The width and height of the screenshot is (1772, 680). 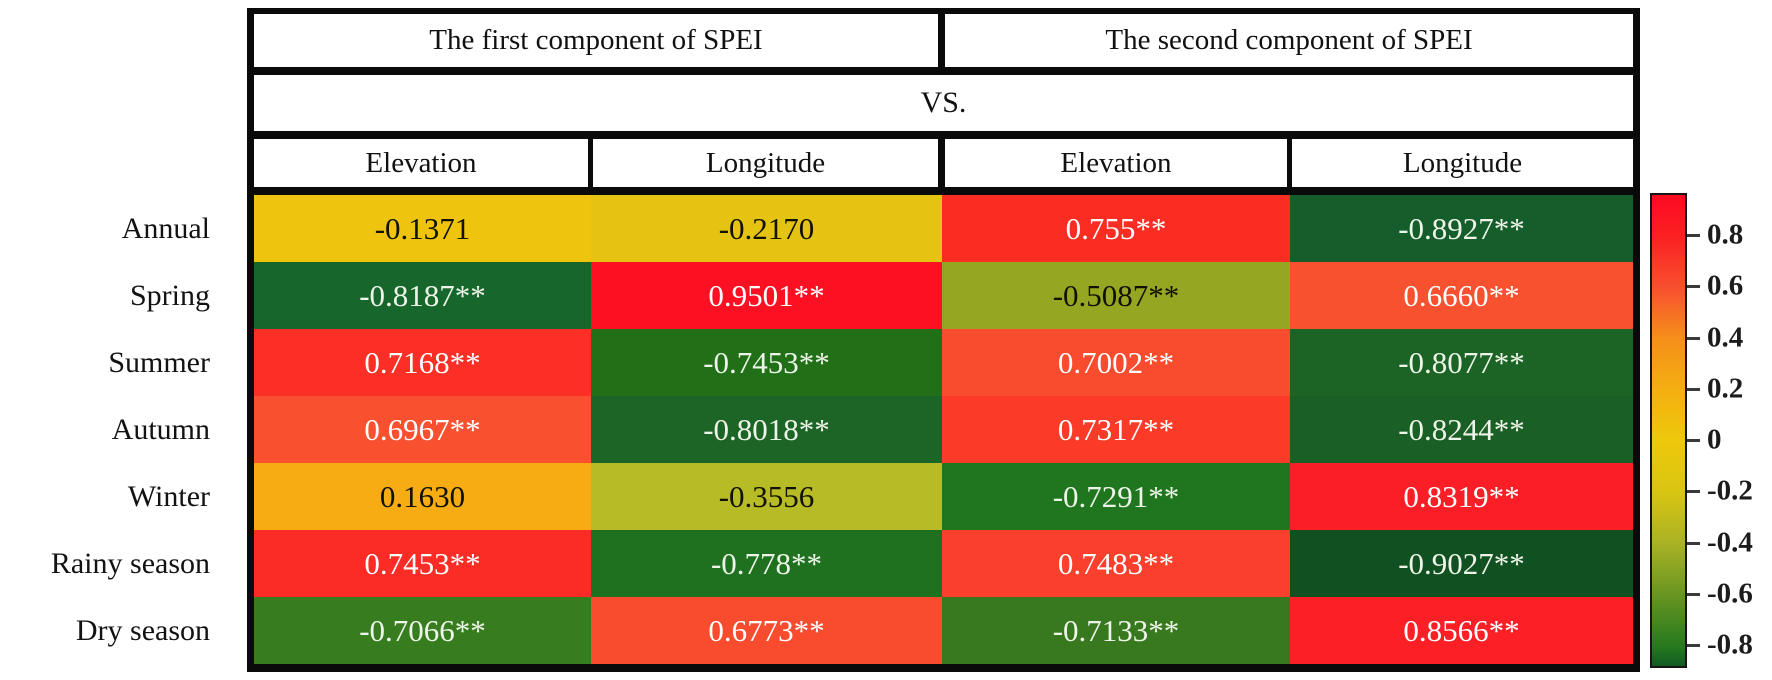 What do you see at coordinates (422, 295) in the screenshot?
I see `heatmap-cell-r1-c0: -0.8187**` at bounding box center [422, 295].